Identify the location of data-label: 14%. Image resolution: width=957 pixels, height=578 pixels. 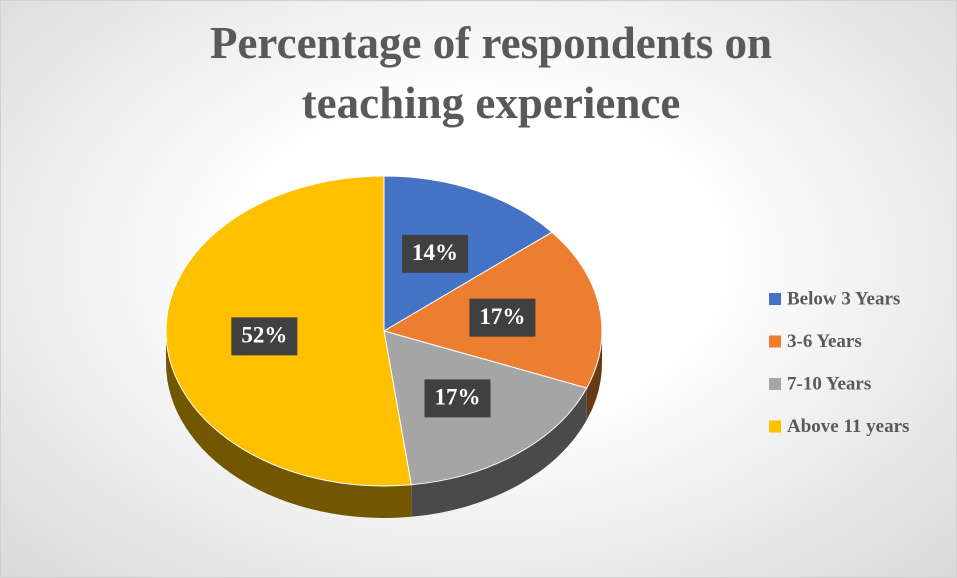
(435, 252).